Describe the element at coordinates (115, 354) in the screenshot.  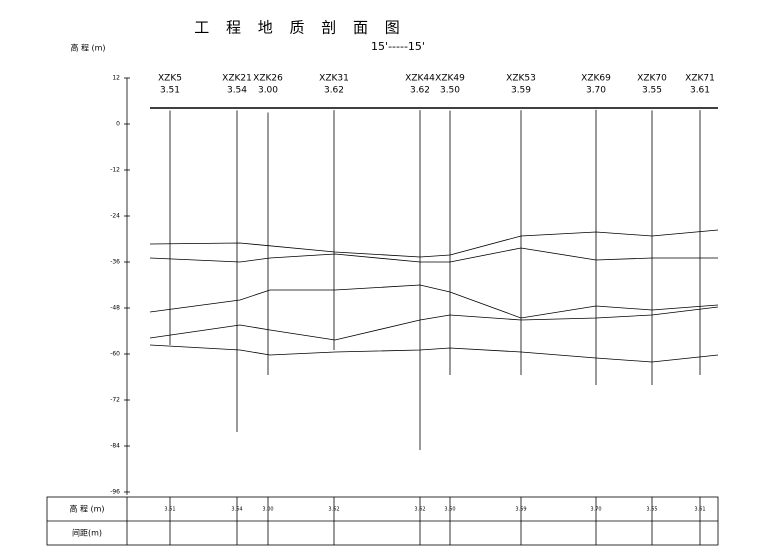
I see `y-tick-label: -60` at that location.